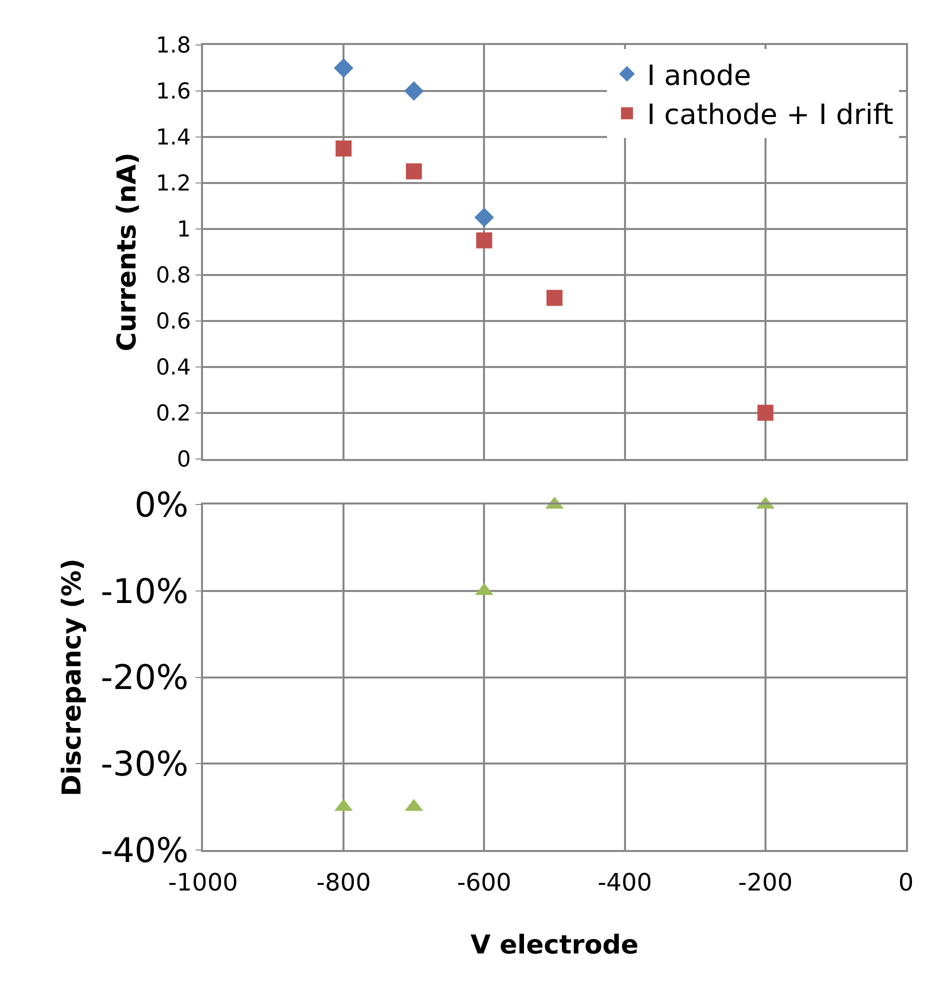 Image resolution: width=926 pixels, height=990 pixels. I want to click on y-tick-label: 1, so click(183, 230).